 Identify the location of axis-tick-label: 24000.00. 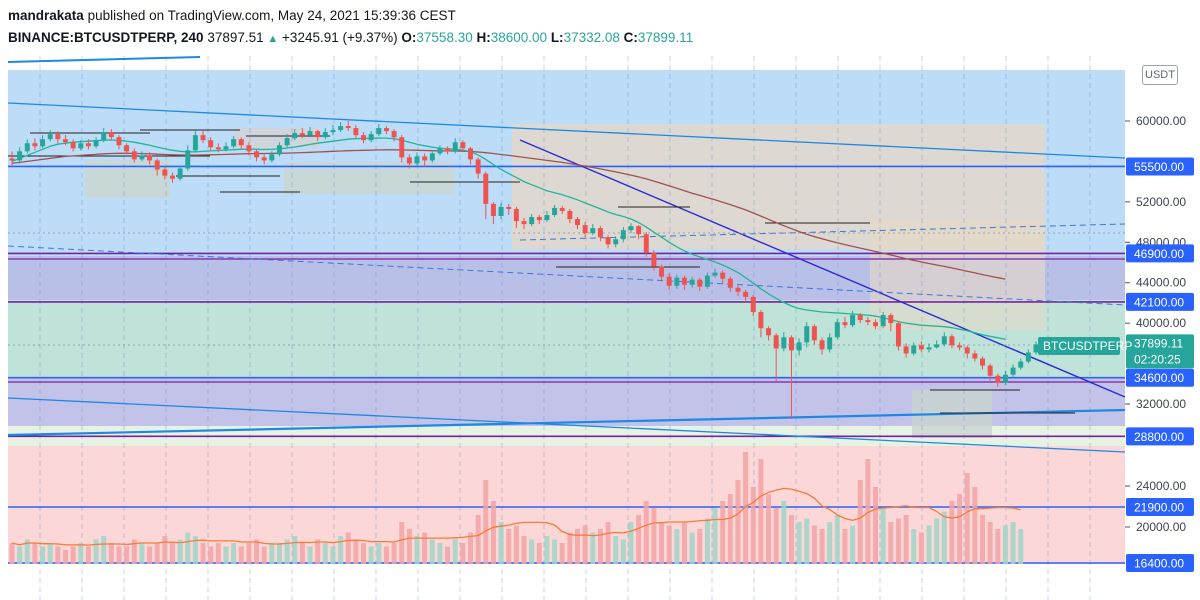
(1161, 486).